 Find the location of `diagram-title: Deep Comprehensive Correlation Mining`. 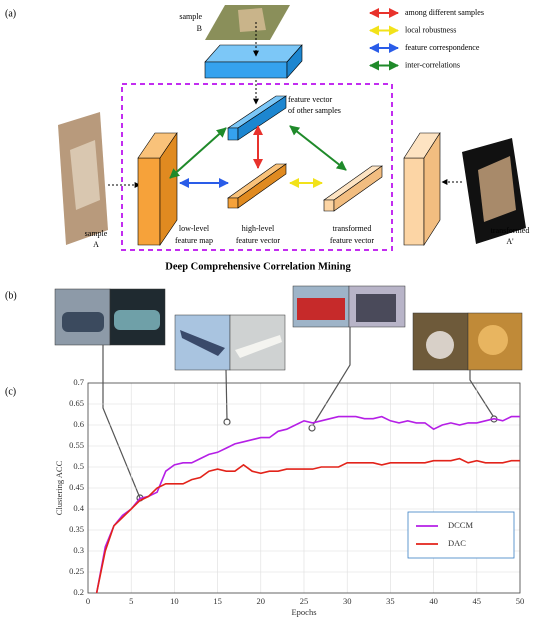

diagram-title: Deep Comprehensive Correlation Mining is located at coordinates (258, 266).